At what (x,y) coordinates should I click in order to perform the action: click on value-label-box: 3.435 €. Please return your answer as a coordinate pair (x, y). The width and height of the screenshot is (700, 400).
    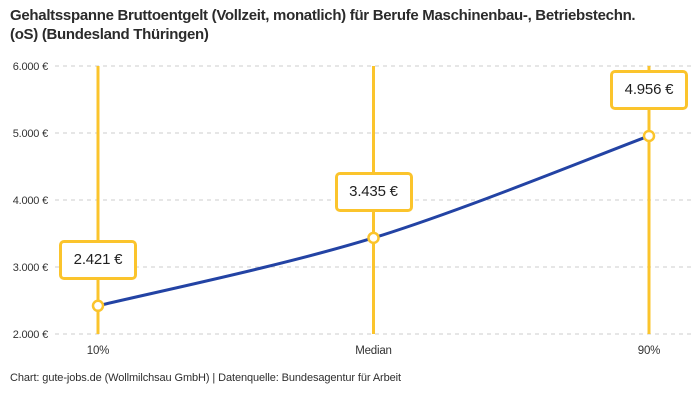
    Looking at the image, I should click on (373, 191).